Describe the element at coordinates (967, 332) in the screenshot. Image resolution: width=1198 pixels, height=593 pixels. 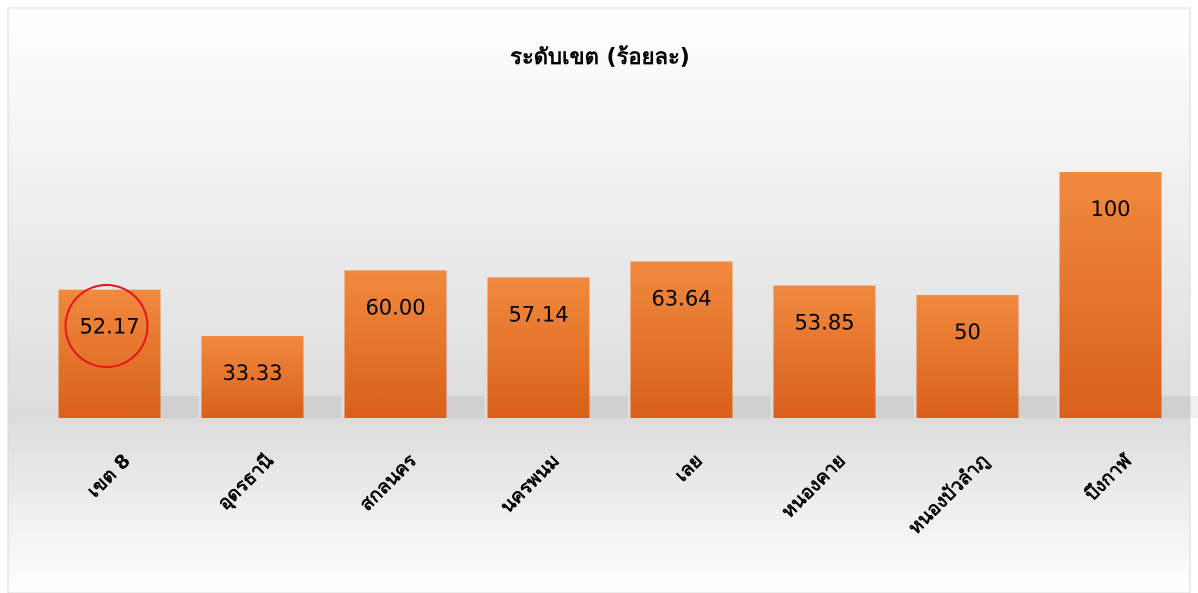
I see `data-label: 50` at that location.